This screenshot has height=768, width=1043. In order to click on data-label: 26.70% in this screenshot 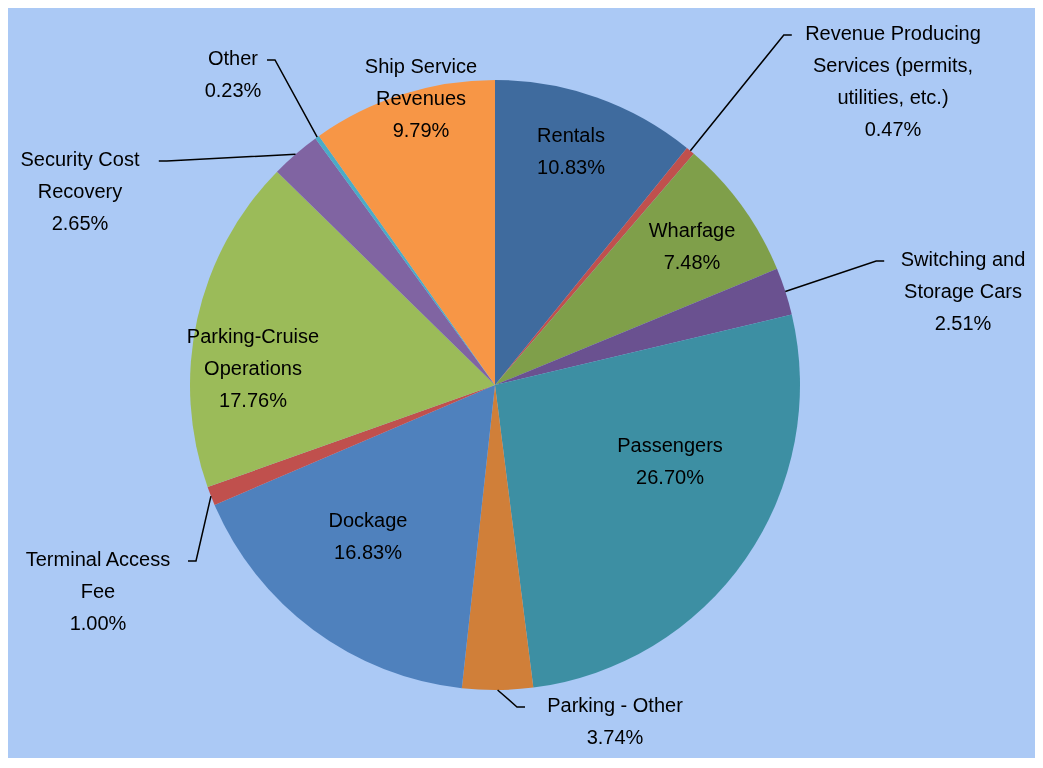, I will do `click(670, 477)`.